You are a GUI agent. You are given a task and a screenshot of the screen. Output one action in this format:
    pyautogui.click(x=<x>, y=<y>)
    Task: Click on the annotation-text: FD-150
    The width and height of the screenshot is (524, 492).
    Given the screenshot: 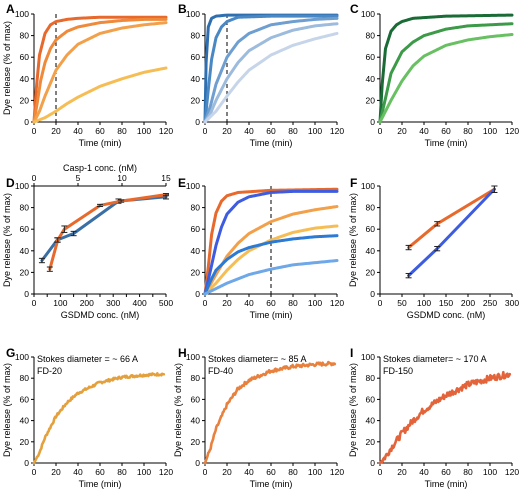 What is the action you would take?
    pyautogui.click(x=398, y=371)
    